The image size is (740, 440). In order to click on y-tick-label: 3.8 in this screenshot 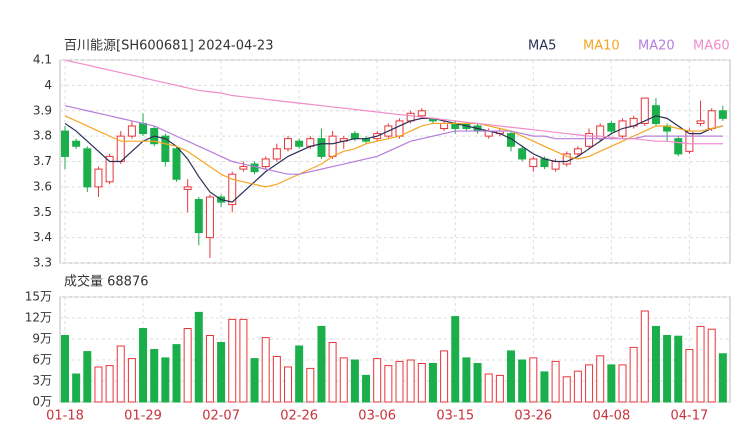, I will do `click(42, 136)`.